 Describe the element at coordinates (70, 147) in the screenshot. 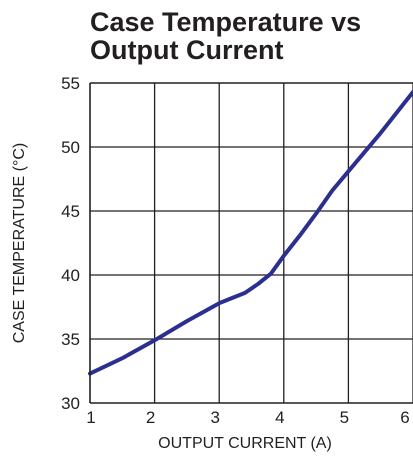

I see `y-tick-label-50: 50` at that location.